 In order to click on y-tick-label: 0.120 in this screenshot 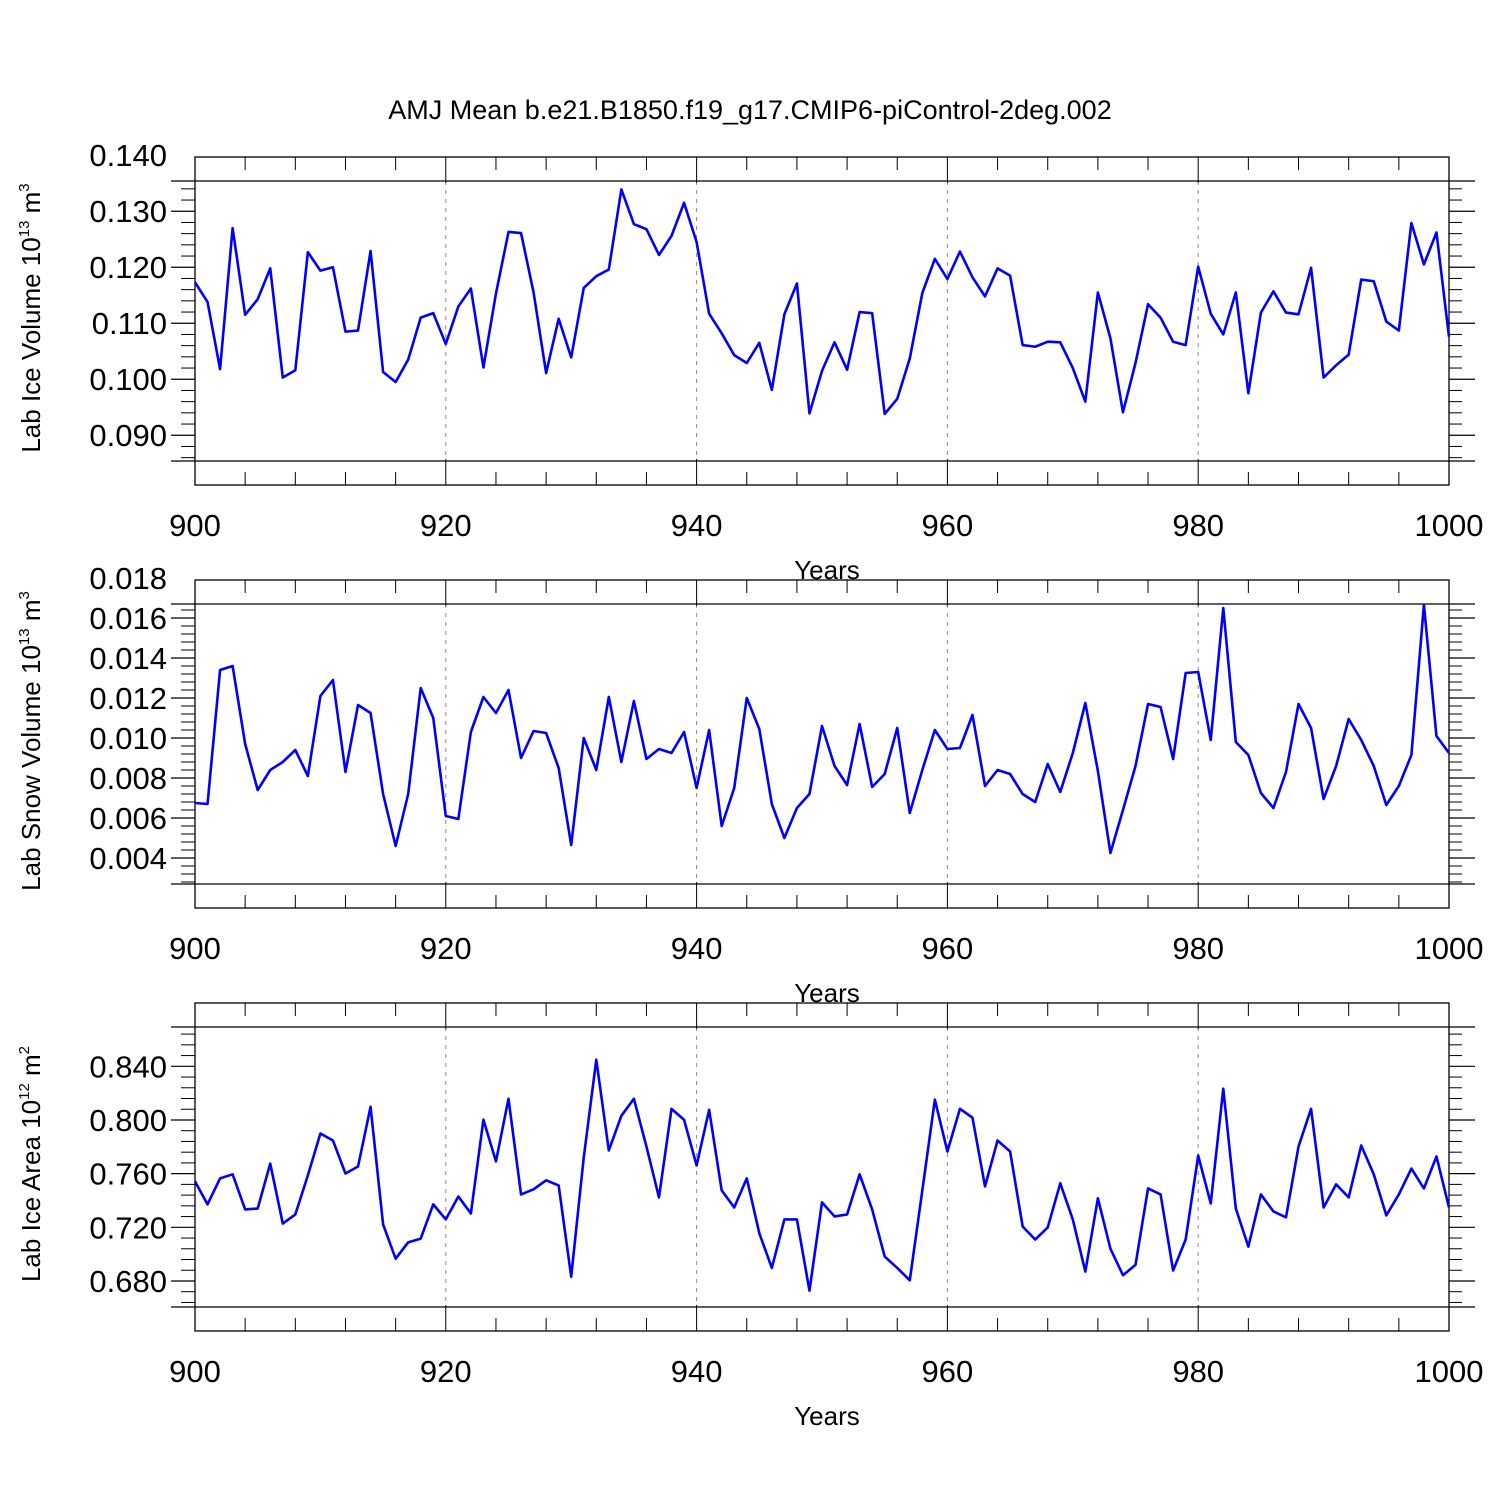, I will do `click(128, 267)`.